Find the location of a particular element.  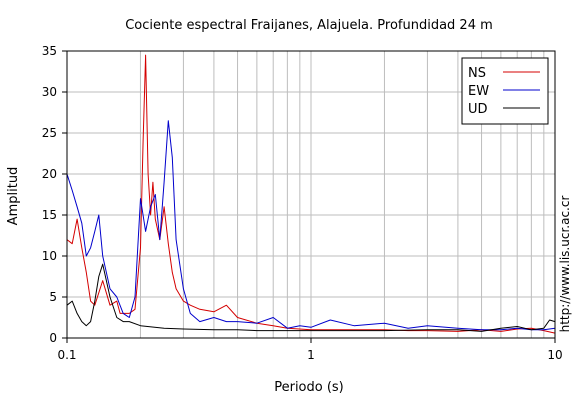

x-tick-label: 0.1 is located at coordinates (66, 355).